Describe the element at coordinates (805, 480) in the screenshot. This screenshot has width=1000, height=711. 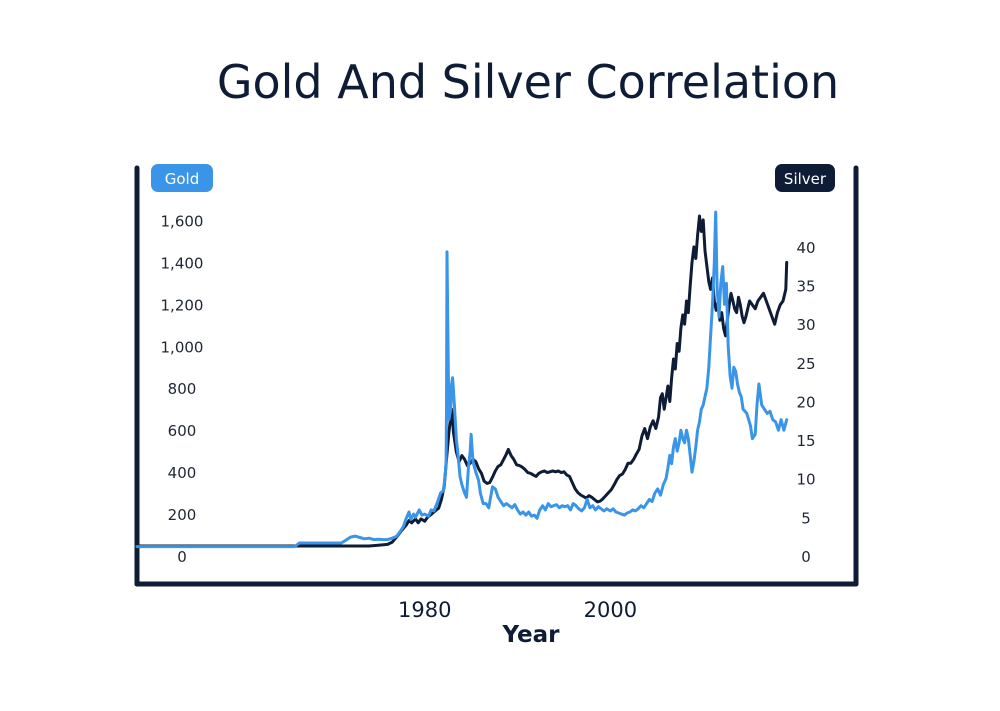
I see `silver-tick-label: 10` at that location.